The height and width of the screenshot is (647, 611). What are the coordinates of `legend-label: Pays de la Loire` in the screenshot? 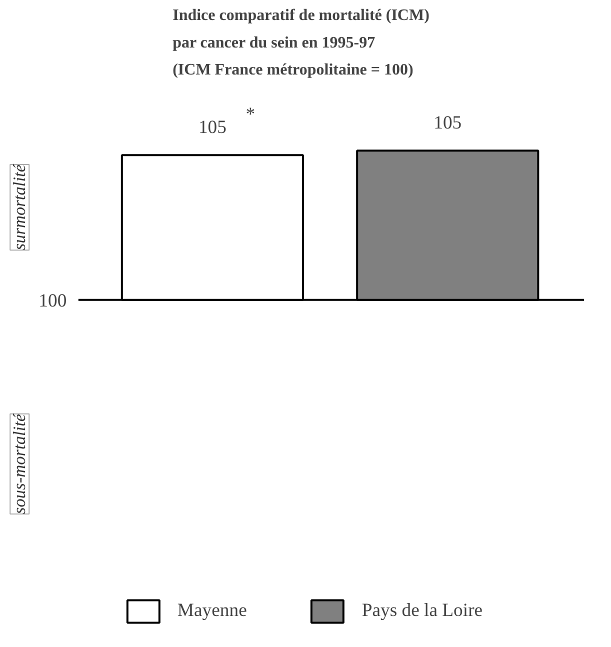 It's located at (422, 611).